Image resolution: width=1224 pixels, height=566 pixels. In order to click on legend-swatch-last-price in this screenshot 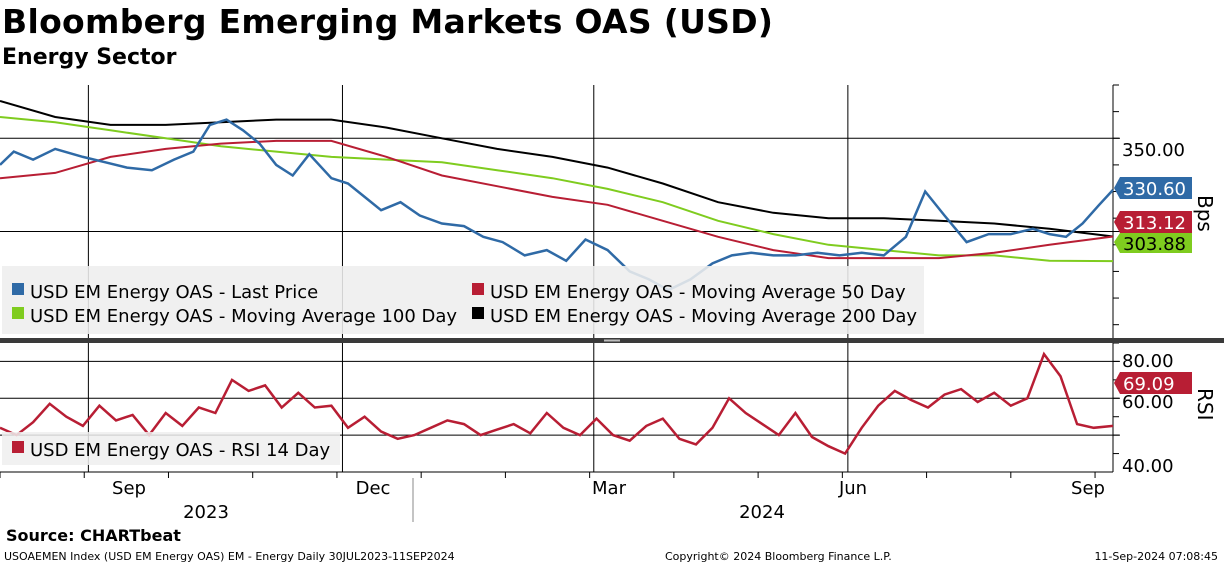, I will do `click(18, 289)`.